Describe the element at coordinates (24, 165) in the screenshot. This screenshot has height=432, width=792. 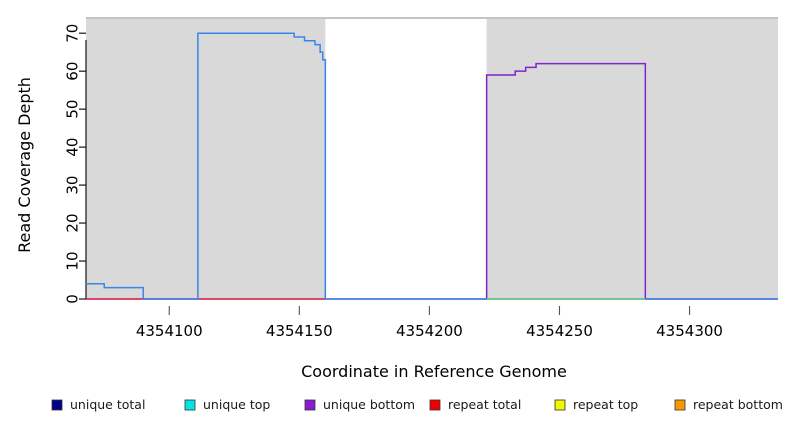
I see `y-axis-title: Read Coverage Depth` at that location.